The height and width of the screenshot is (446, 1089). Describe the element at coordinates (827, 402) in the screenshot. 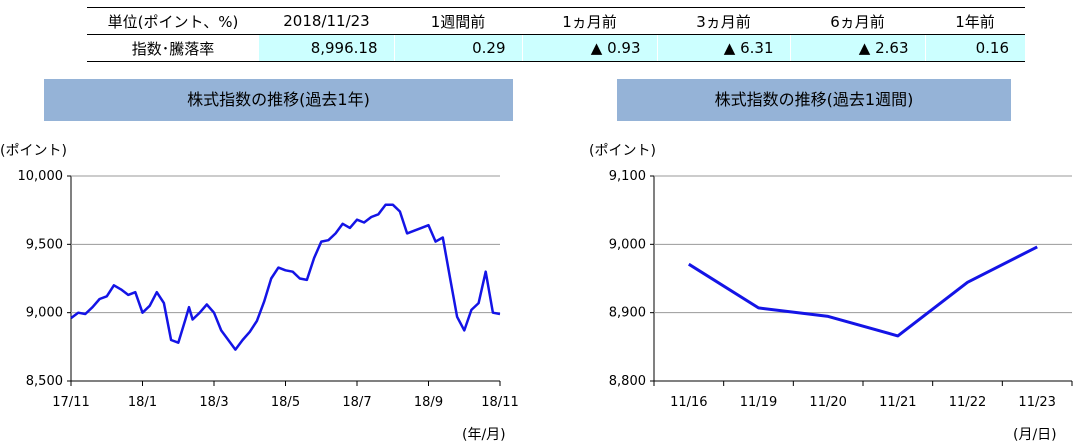

I see `chart2-x-tick-label: 11/20` at that location.